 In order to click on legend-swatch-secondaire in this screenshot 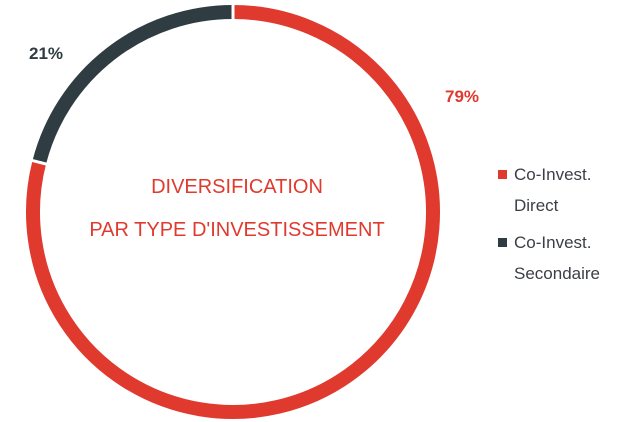, I will do `click(502, 242)`.